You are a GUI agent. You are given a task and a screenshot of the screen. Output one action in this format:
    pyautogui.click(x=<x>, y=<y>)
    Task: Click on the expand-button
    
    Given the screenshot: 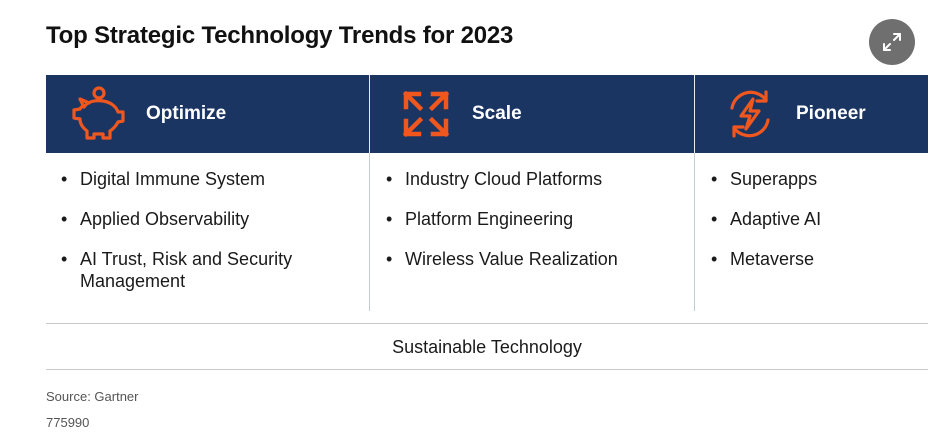 What is the action you would take?
    pyautogui.click(x=892, y=42)
    